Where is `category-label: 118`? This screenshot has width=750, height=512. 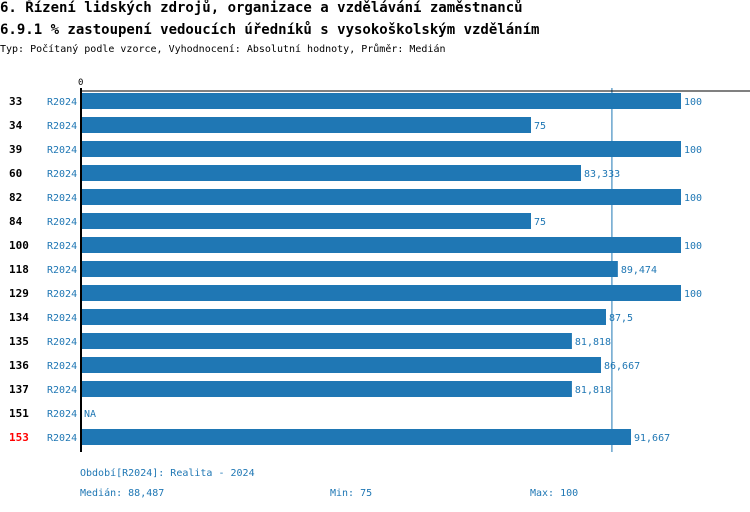
category-label: 118 is located at coordinates (19, 269).